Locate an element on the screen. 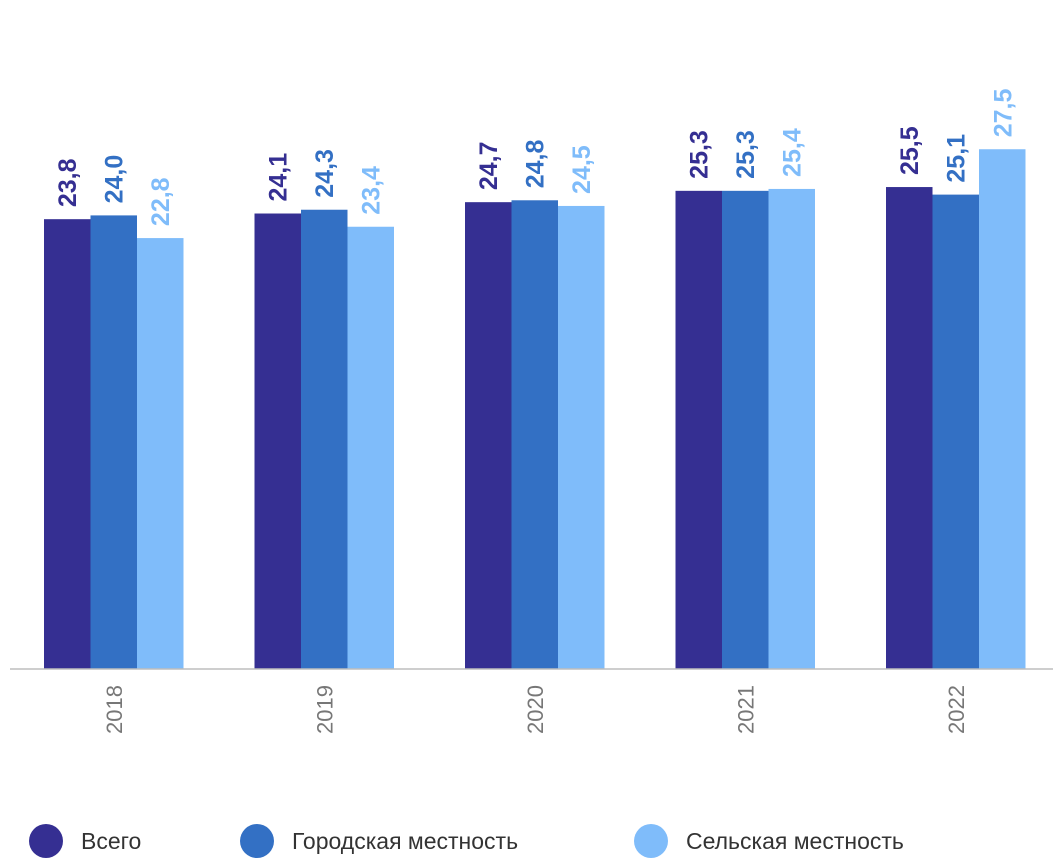 The height and width of the screenshot is (858, 1053). legend-label-rural: Сельская местность is located at coordinates (795, 840).